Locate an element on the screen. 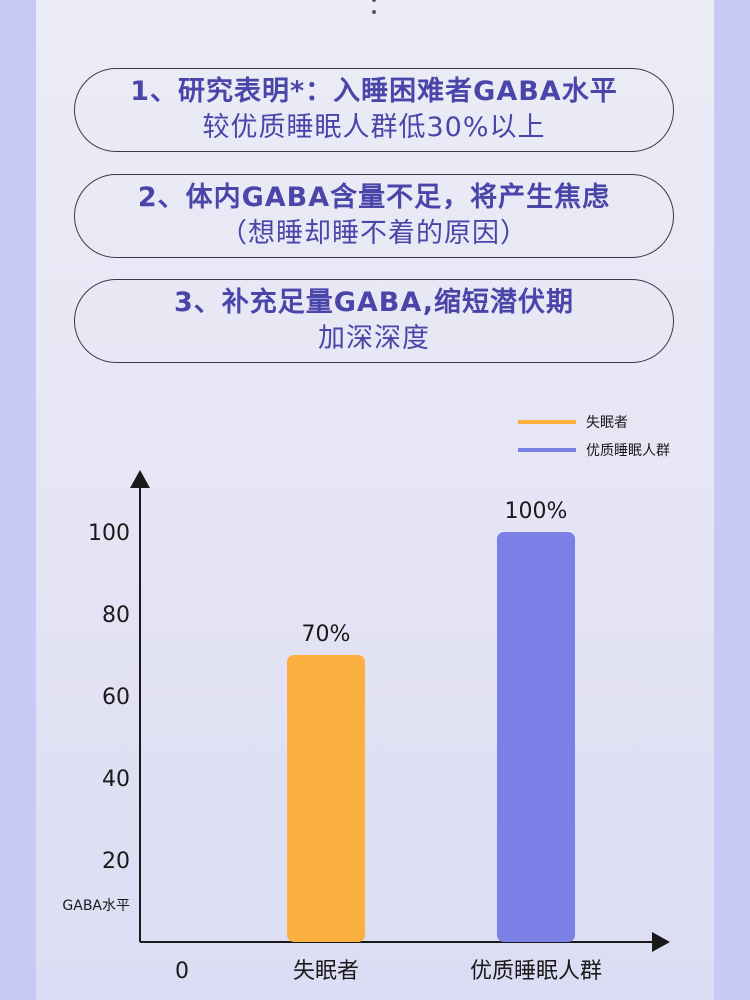 This screenshot has height=1000, width=750. point-1-line1: 1、研究表明*：入睡困难者GABA水平 is located at coordinates (374, 91).